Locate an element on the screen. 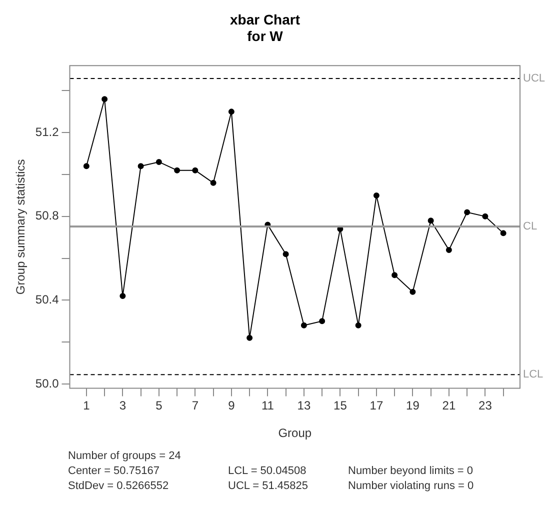 Image resolution: width=550 pixels, height=529 pixels. y-tick-label: 50.4 is located at coordinates (47, 299).